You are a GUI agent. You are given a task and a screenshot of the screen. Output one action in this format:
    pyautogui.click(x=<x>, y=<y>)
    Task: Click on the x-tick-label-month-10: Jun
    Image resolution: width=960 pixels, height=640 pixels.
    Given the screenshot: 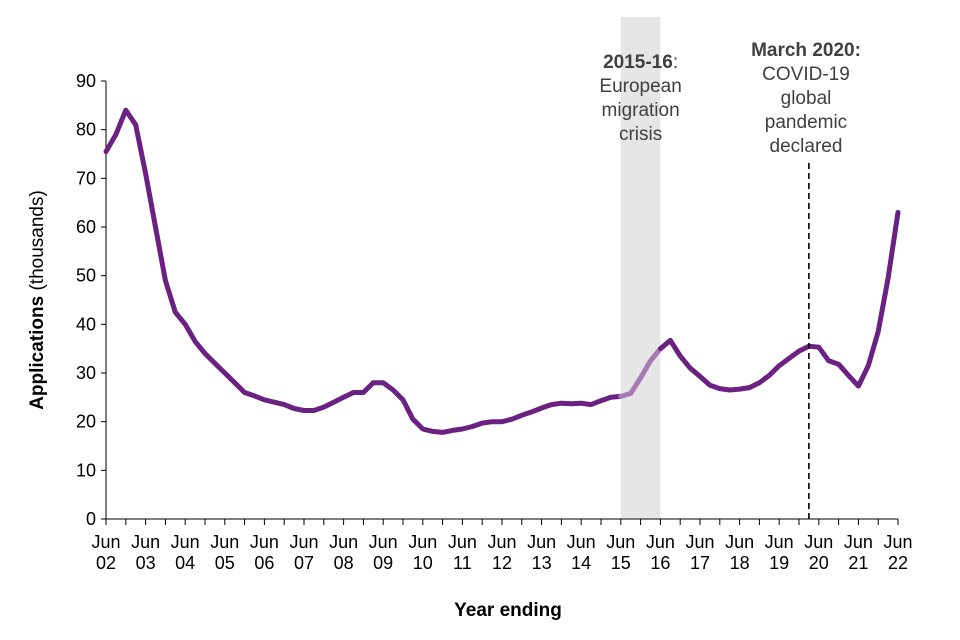 What is the action you would take?
    pyautogui.click(x=422, y=542)
    